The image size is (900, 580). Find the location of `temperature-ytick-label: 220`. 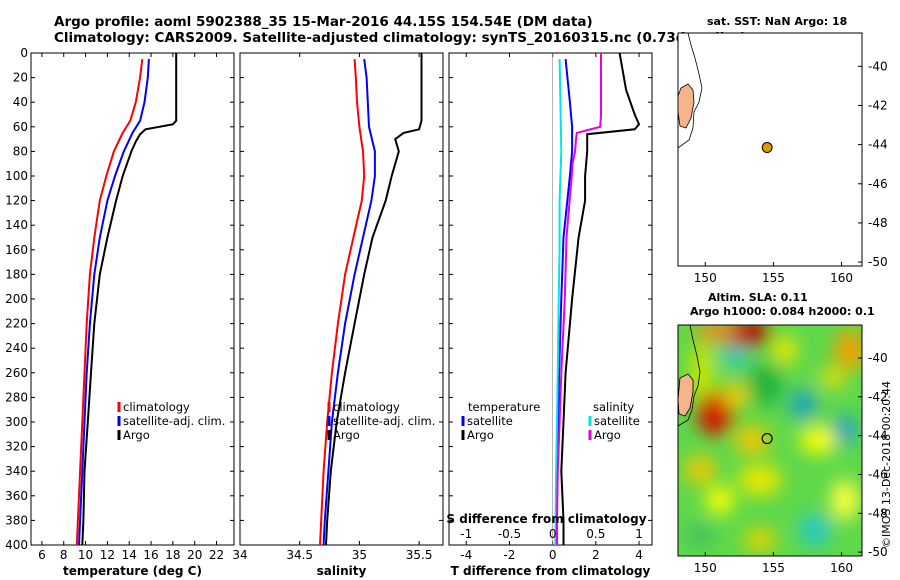

temperature-ytick-label: 220 is located at coordinates (16, 324).